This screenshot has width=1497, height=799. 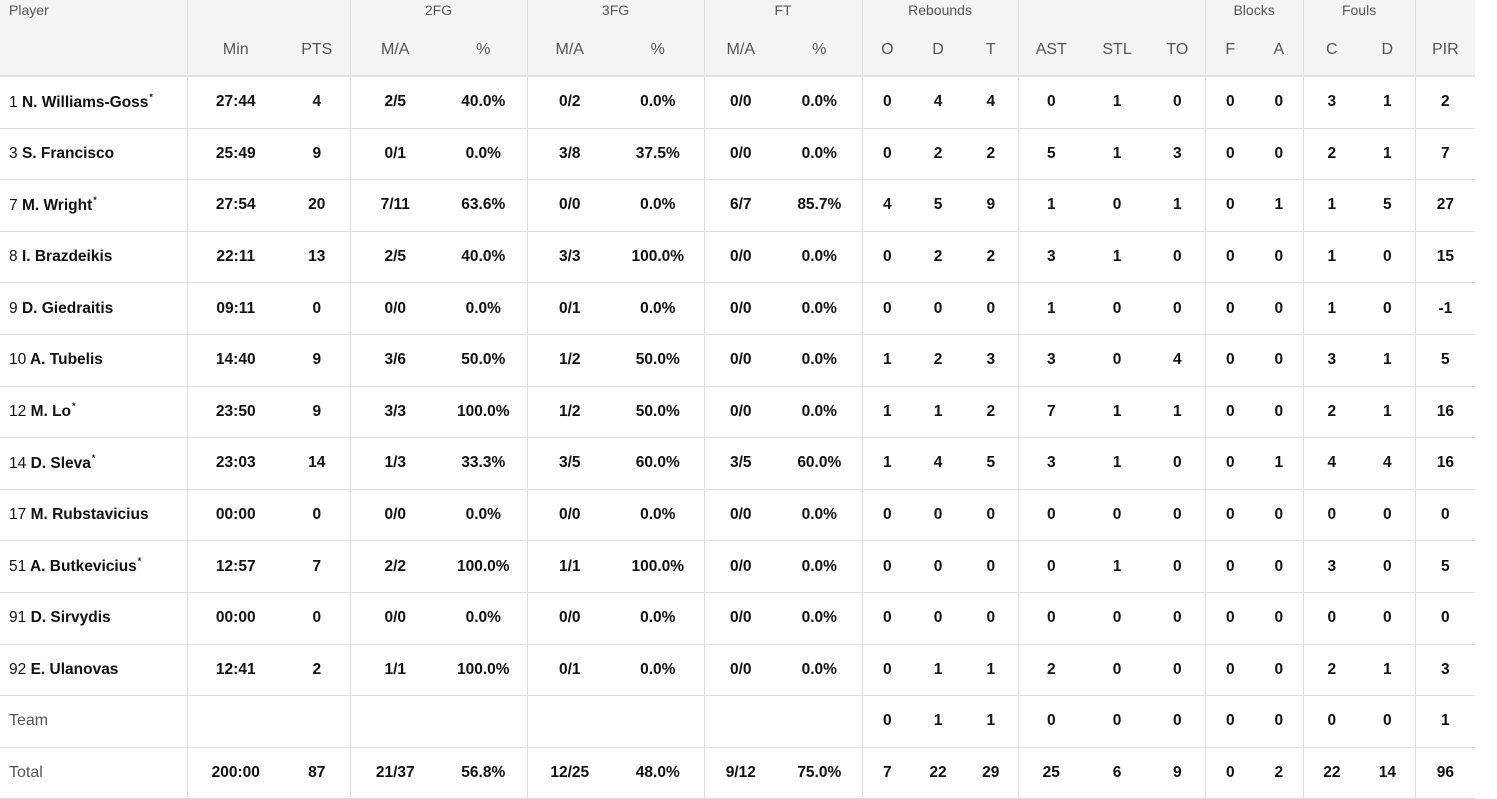 I want to click on header-2fg-pct: %, so click(x=484, y=50).